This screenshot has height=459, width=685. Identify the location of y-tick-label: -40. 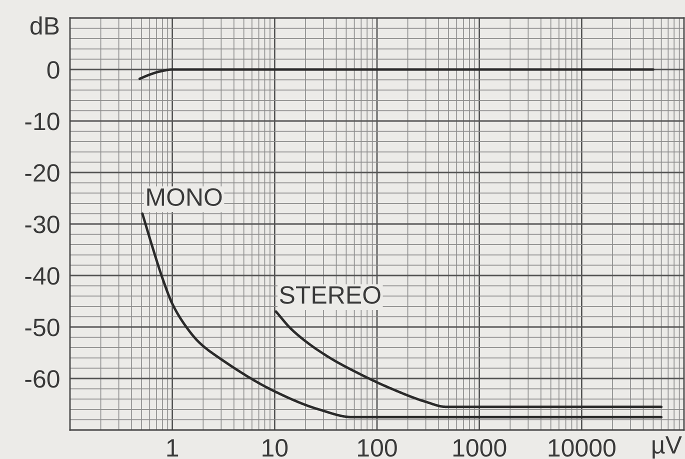
(42, 276).